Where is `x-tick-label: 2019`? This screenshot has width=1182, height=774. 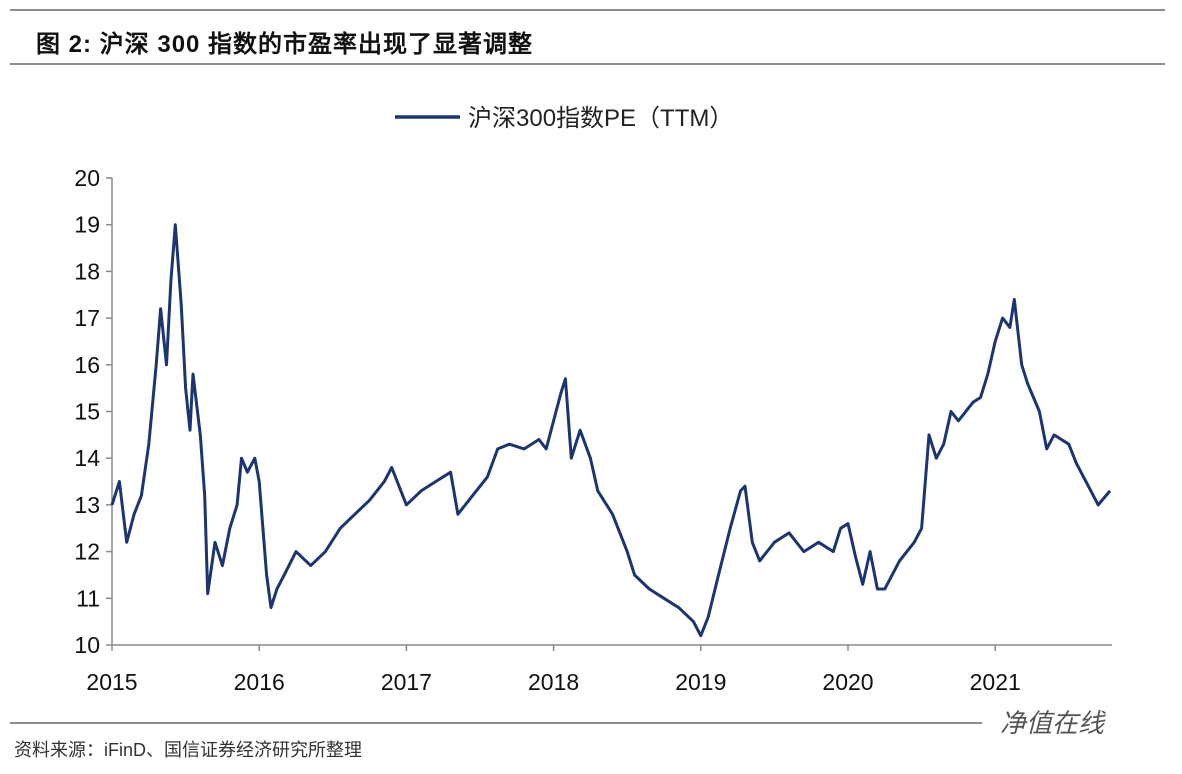 x-tick-label: 2019 is located at coordinates (700, 682).